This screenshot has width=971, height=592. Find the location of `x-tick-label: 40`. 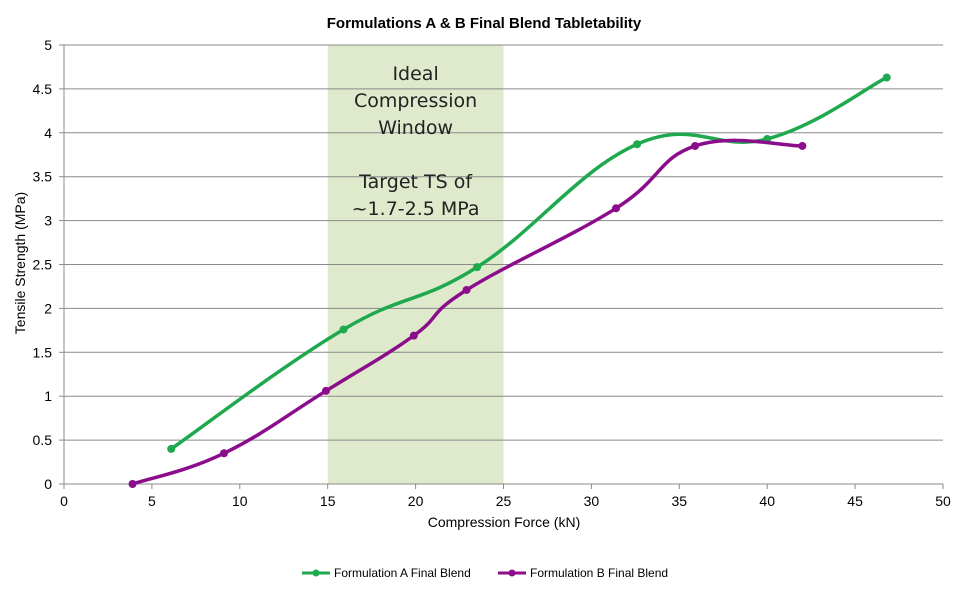

x-tick-label: 40 is located at coordinates (767, 501).